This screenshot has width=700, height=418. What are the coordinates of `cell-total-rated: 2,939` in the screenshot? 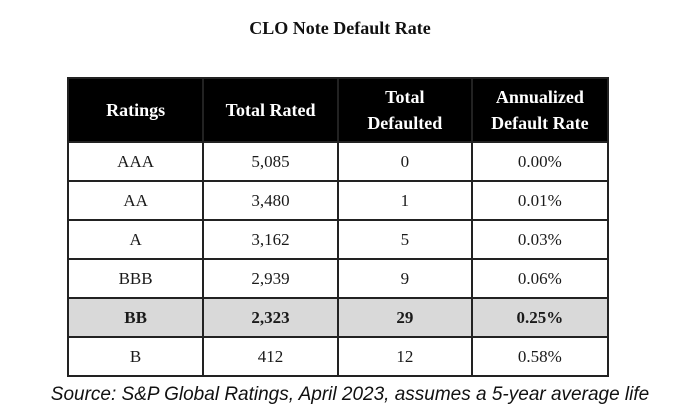 It's located at (270, 278).